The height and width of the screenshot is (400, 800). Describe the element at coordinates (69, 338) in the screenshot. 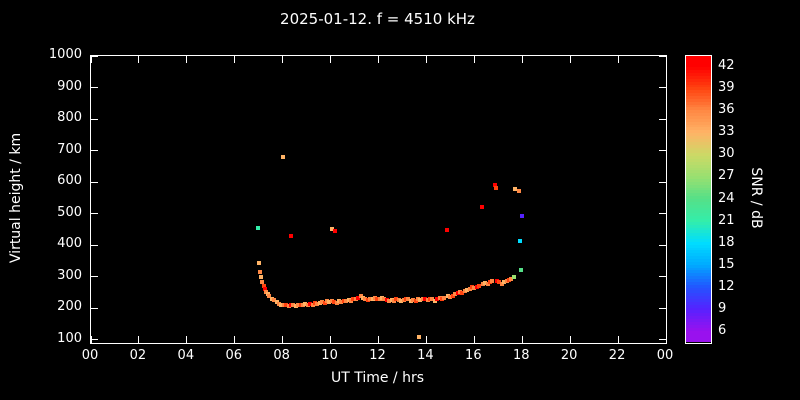

I see `y-tick-label: 100` at that location.